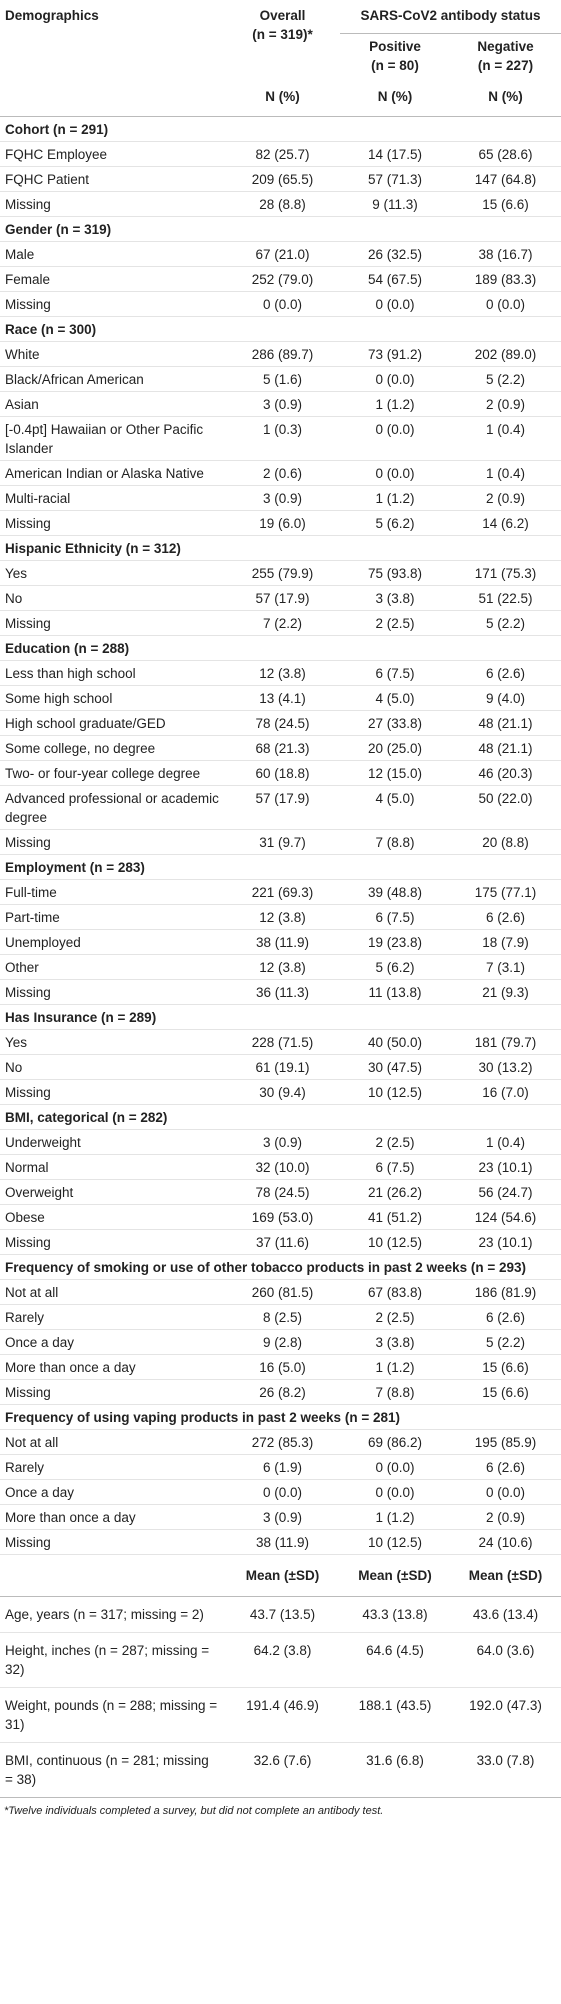  Describe the element at coordinates (282, 1575) in the screenshot. I see `header-cell: Mean (±SD)` at that location.